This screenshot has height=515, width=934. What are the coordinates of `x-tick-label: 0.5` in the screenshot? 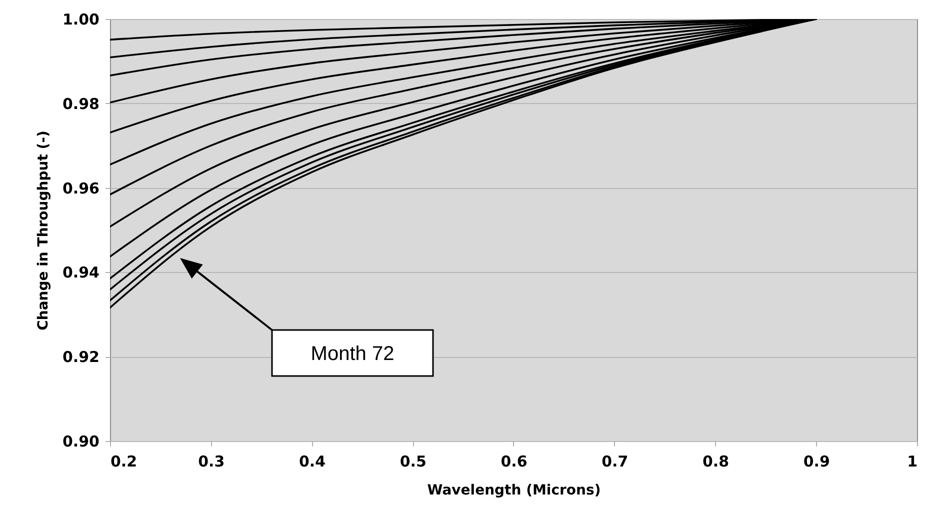 It's located at (413, 461).